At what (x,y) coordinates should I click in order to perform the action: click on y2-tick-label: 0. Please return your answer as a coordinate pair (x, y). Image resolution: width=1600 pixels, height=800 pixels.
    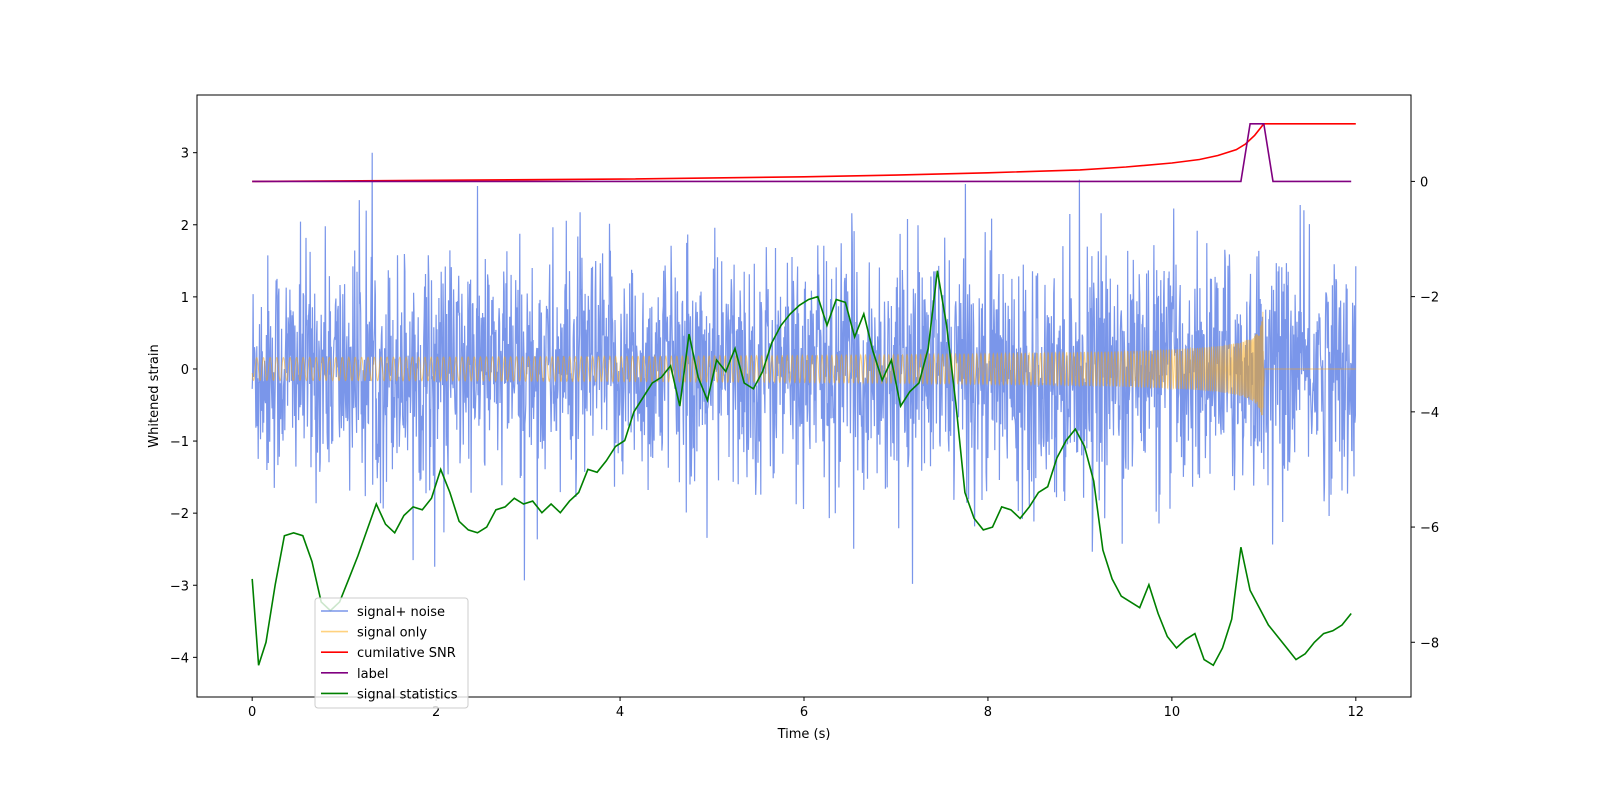
    Looking at the image, I should click on (1424, 182).